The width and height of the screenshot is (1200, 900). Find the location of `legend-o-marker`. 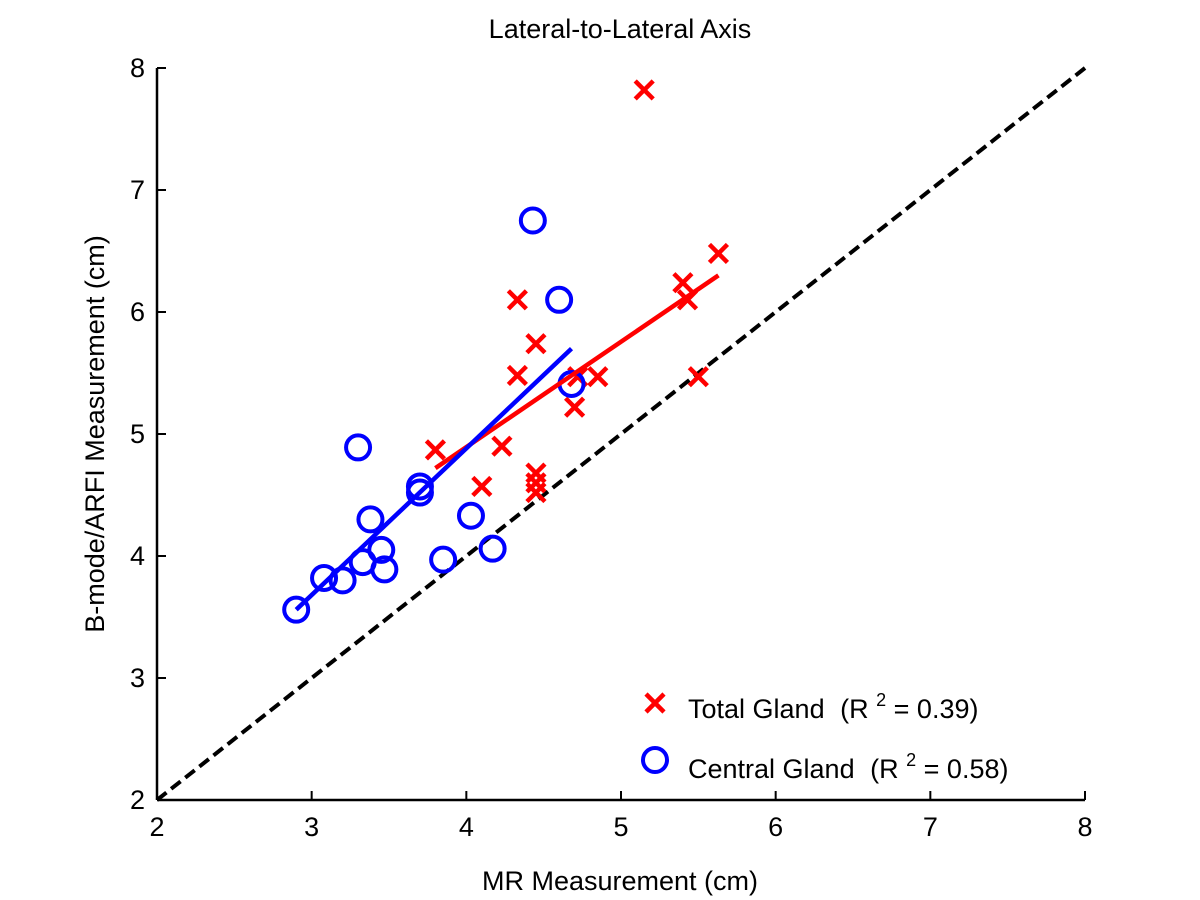

legend-o-marker is located at coordinates (655, 760).